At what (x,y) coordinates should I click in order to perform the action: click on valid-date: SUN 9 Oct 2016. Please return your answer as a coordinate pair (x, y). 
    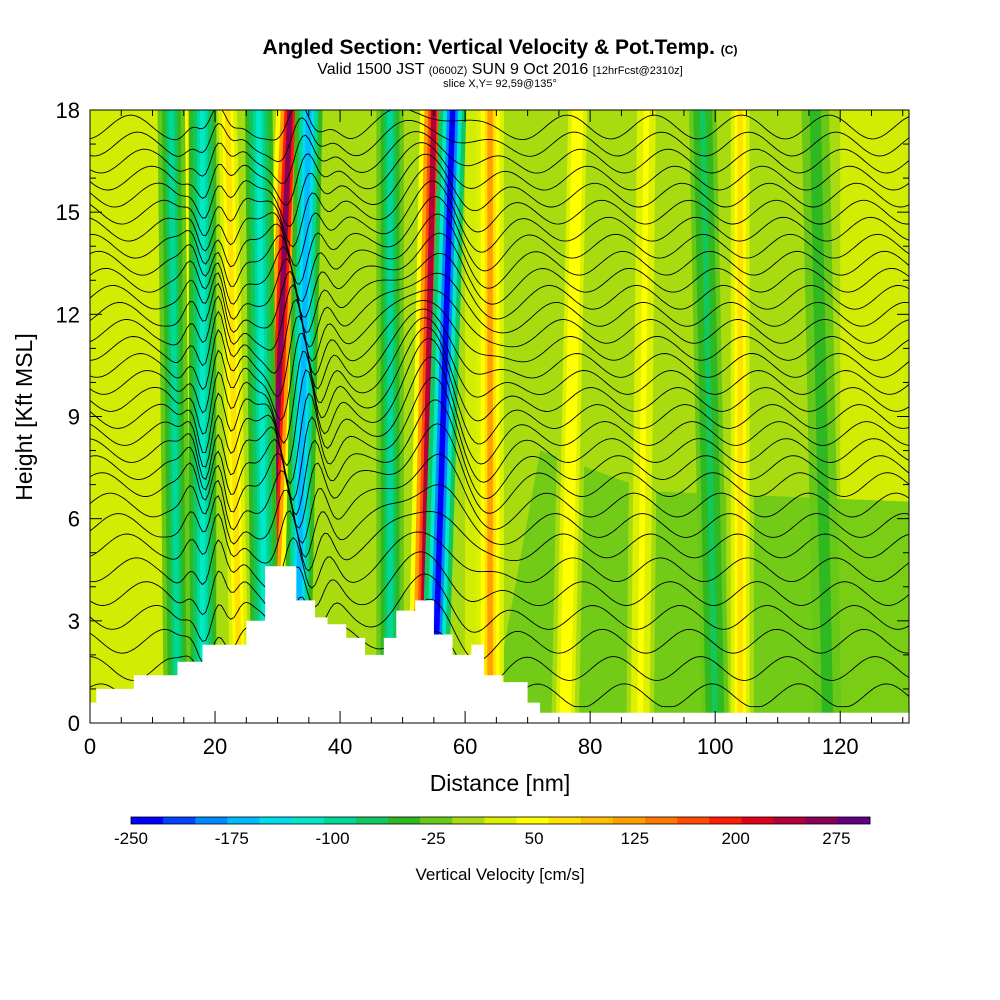
    Looking at the image, I should click on (530, 69).